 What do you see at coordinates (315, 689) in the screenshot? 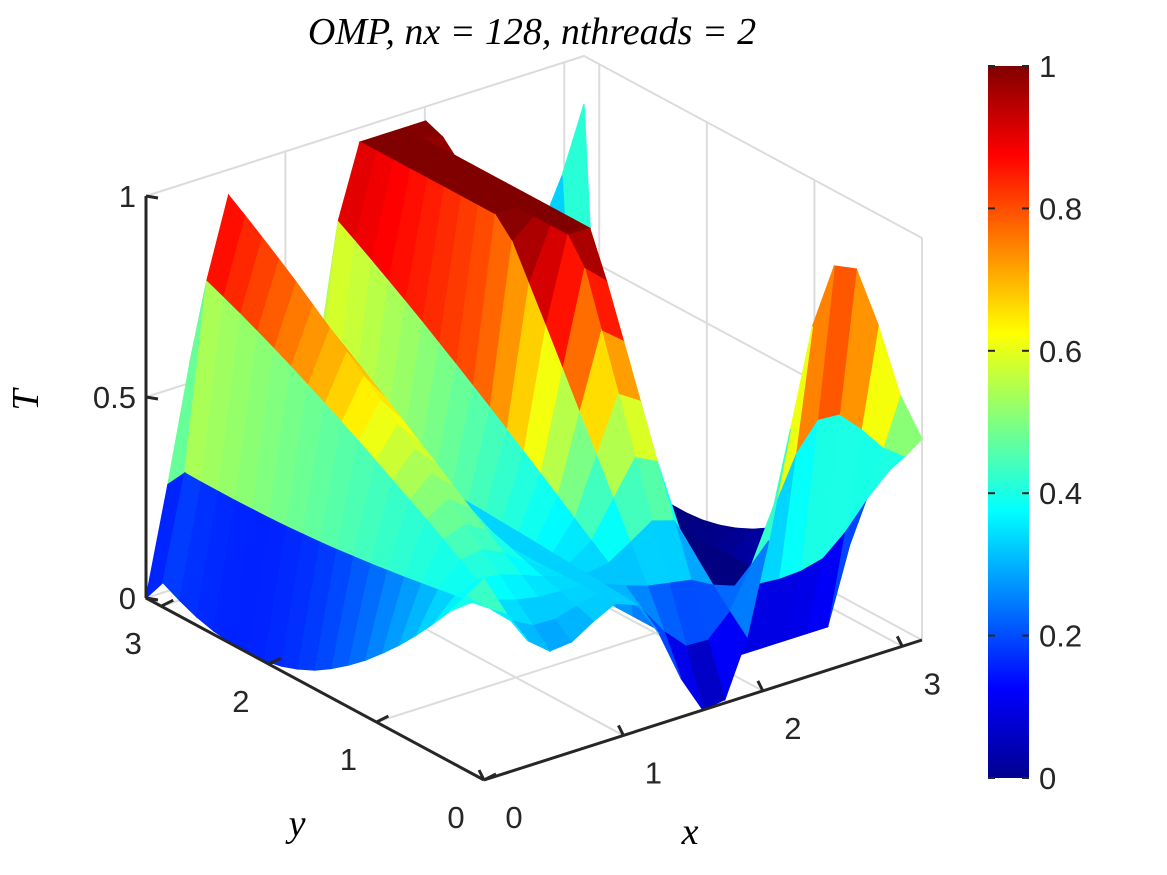
I see `y-axis-line` at bounding box center [315, 689].